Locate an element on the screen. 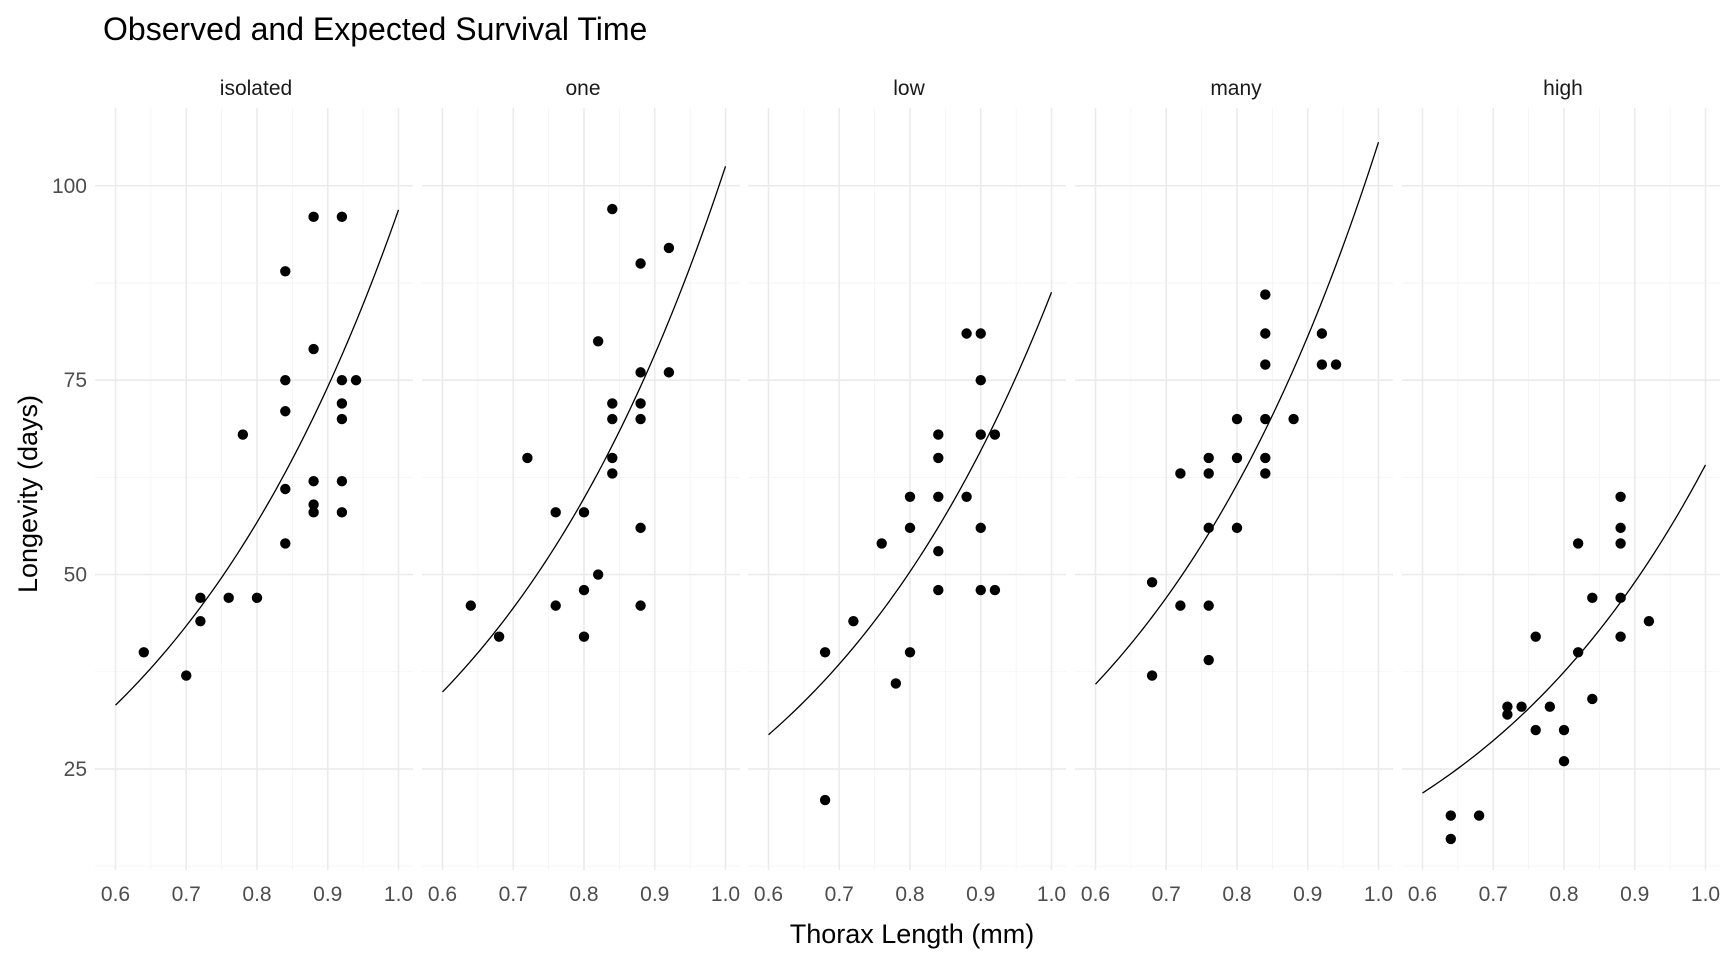 The width and height of the screenshot is (1728, 960). facet-label: isolated is located at coordinates (256, 88).